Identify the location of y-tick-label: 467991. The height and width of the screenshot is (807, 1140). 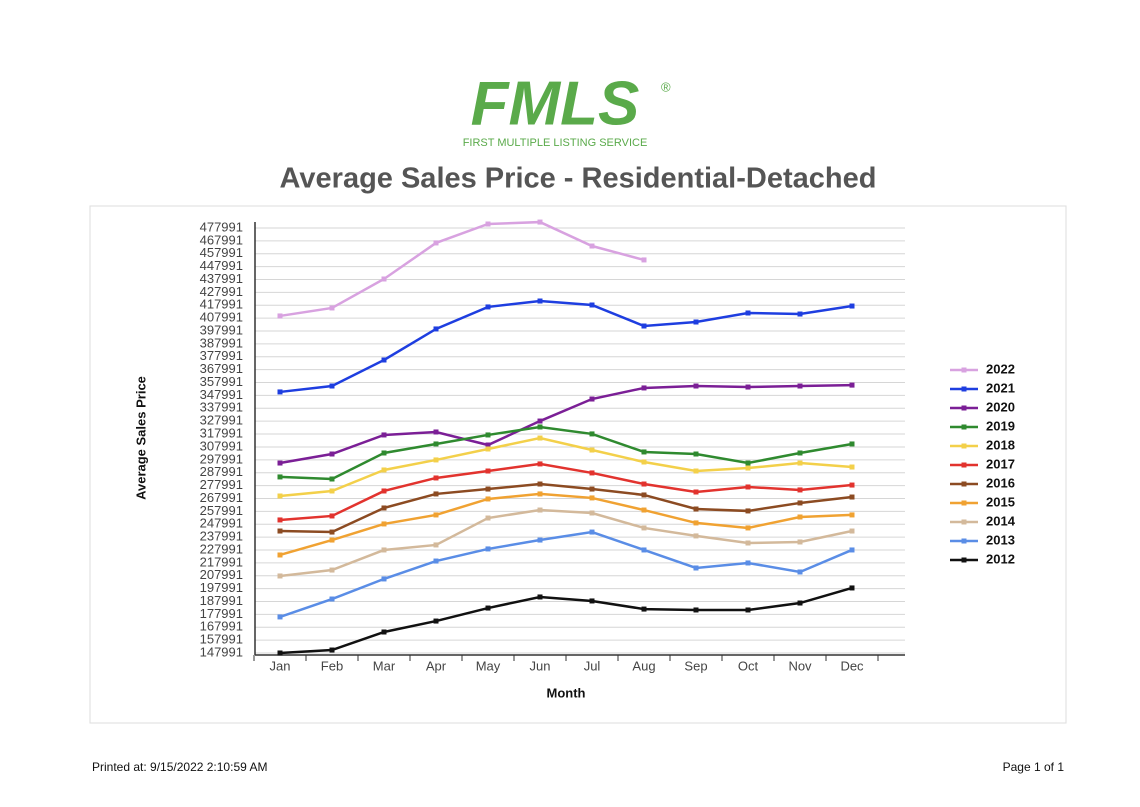
(221, 239).